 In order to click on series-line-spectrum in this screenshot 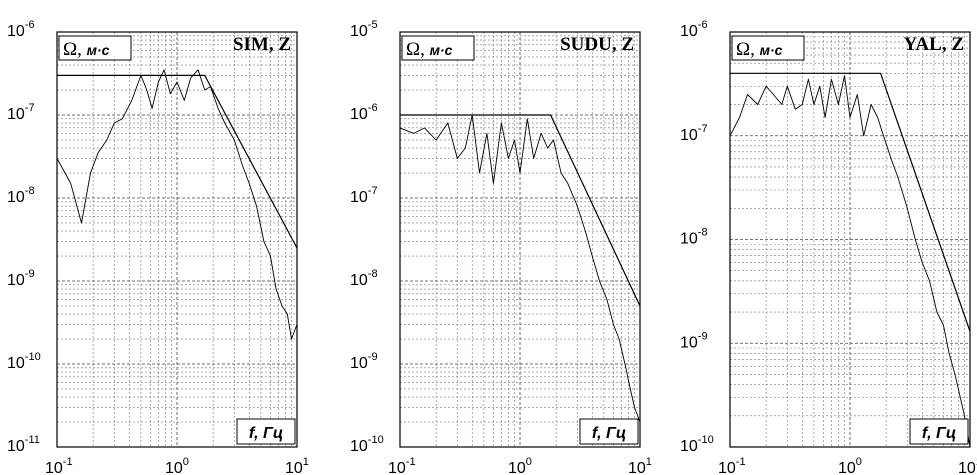, I will do `click(177, 204)`.